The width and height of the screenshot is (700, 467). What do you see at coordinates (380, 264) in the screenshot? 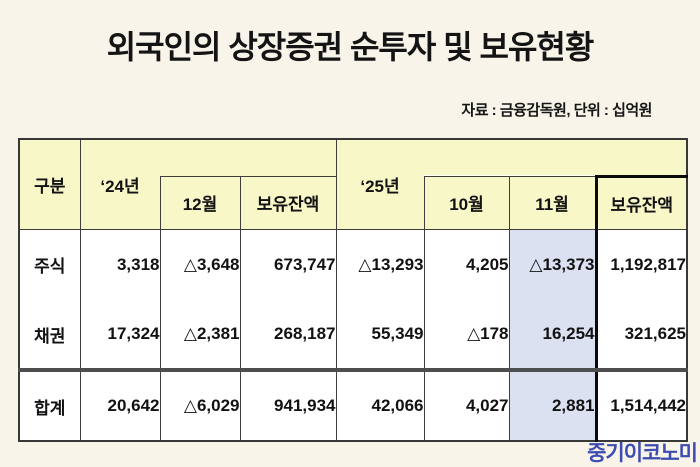
I see `cell-stocks-year25: △13,293` at bounding box center [380, 264].